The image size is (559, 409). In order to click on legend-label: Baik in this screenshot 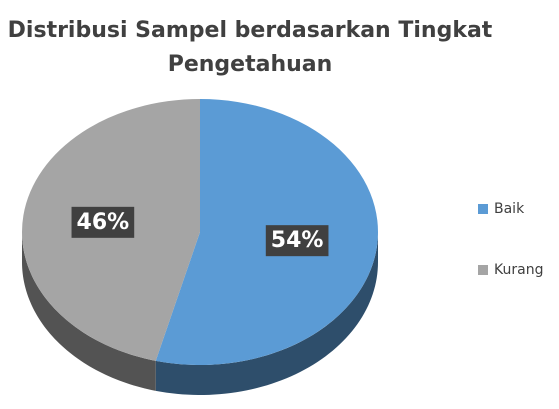, I will do `click(509, 209)`.